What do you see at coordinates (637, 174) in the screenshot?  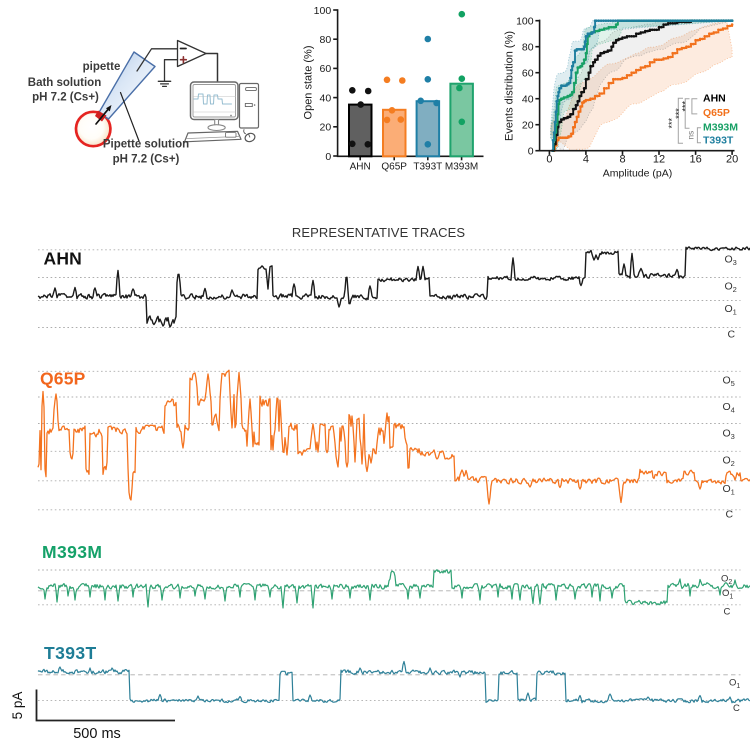 I see `svg-text: Amplitude (pA)` at bounding box center [637, 174].